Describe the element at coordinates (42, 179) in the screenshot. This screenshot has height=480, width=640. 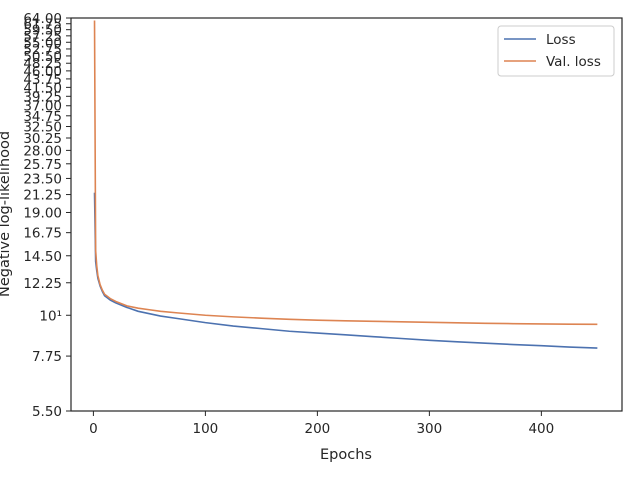
I see `y-tick-label: 23.50` at that location.